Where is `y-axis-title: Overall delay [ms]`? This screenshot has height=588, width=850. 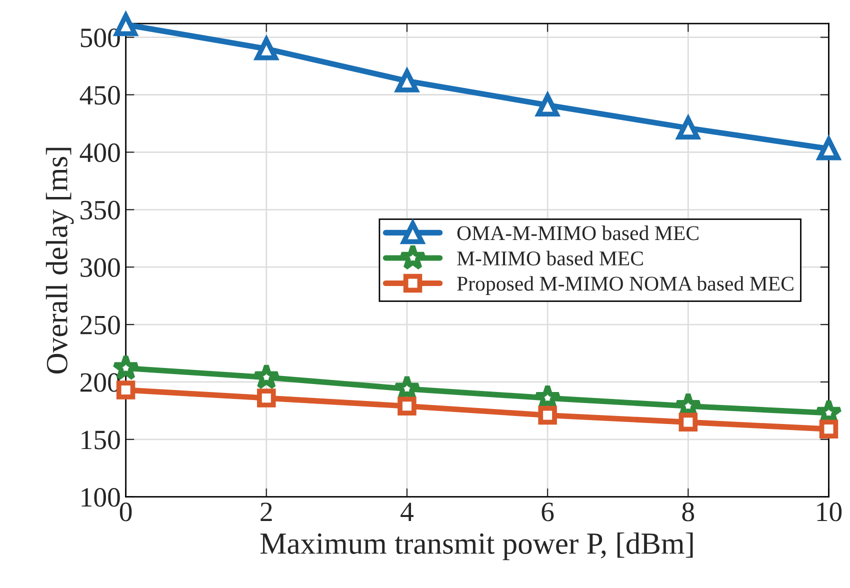
y-axis-title: Overall delay [ms] is located at coordinates (60, 261).